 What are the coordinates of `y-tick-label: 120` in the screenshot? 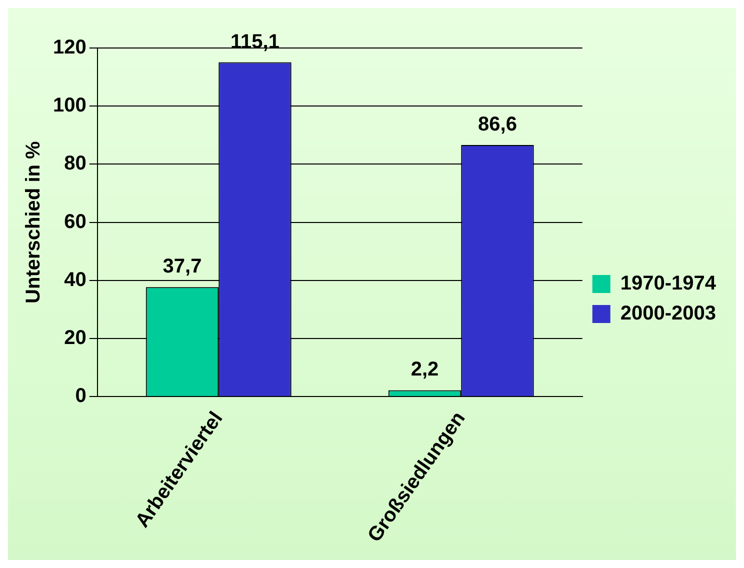 It's located at (69, 47).